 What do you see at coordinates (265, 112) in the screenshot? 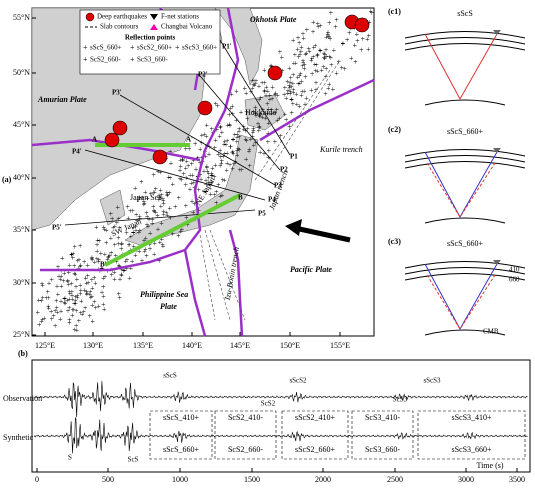
I see `hokkaido-land` at bounding box center [265, 112].